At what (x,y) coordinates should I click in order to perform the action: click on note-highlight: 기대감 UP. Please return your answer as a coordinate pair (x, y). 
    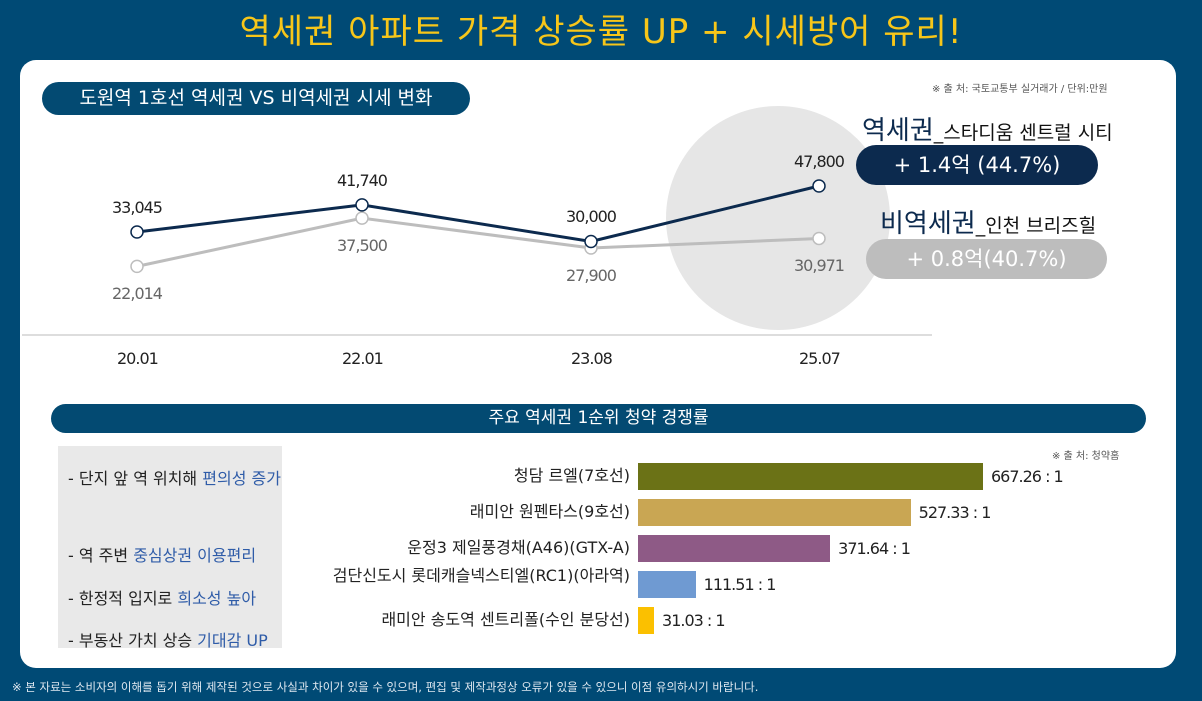
    Looking at the image, I should click on (232, 640).